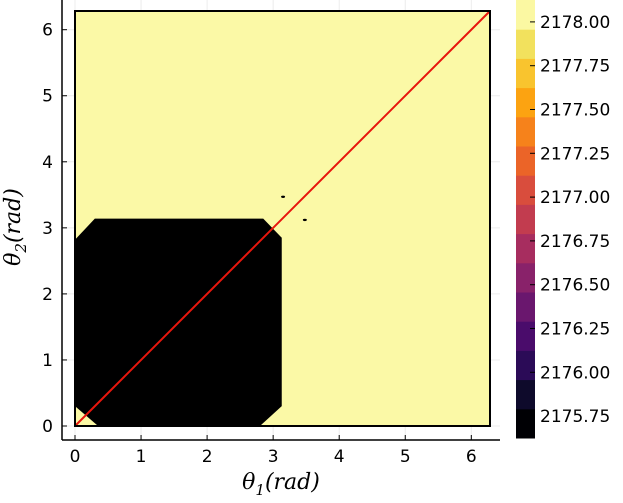  I want to click on colorbar-tick-label: 2177.50, so click(575, 111).